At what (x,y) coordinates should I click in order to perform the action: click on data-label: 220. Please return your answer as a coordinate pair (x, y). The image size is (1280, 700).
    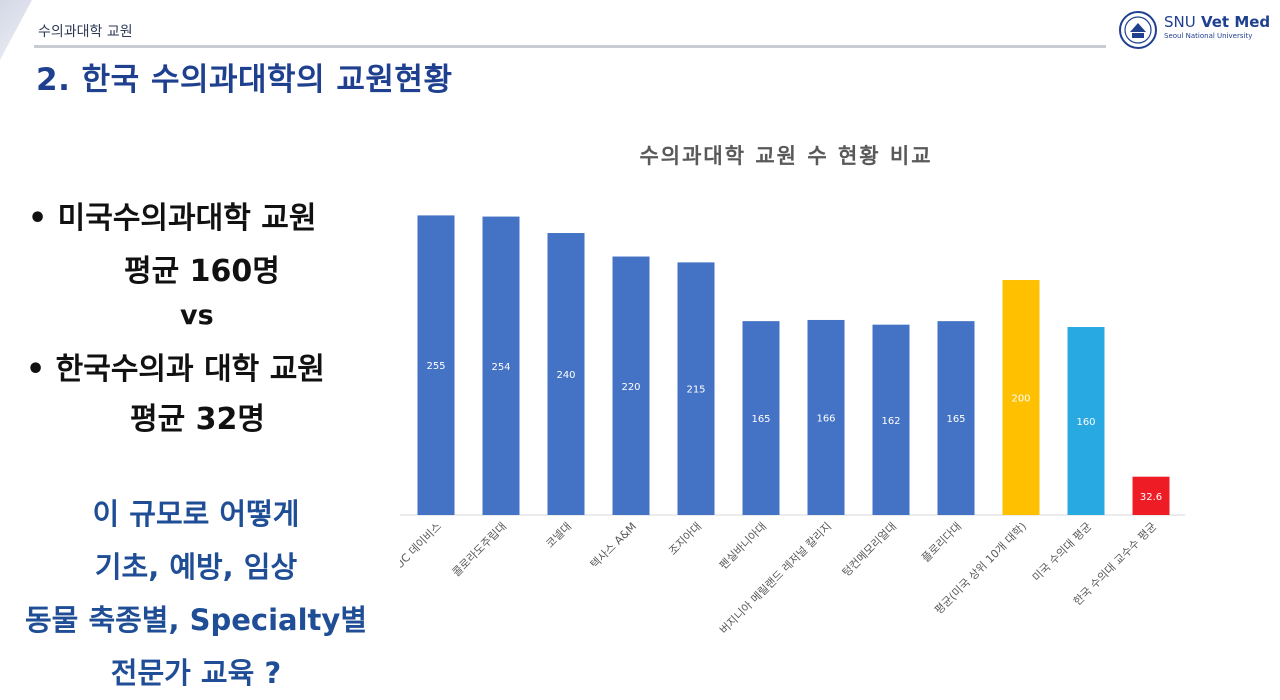
    Looking at the image, I should click on (630, 387).